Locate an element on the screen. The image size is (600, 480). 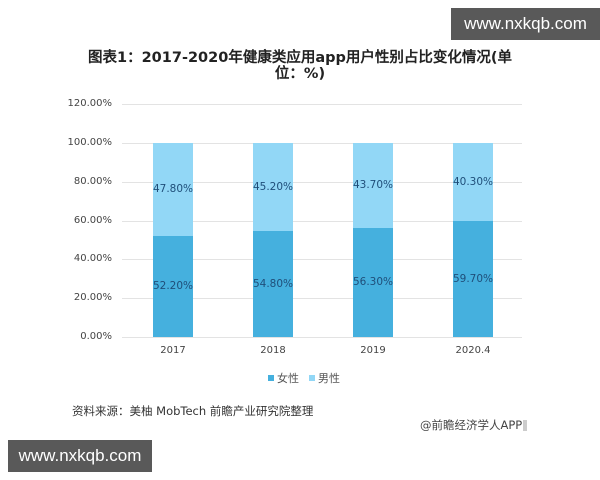
bar-segment-female: 59.70% is located at coordinates (473, 279).